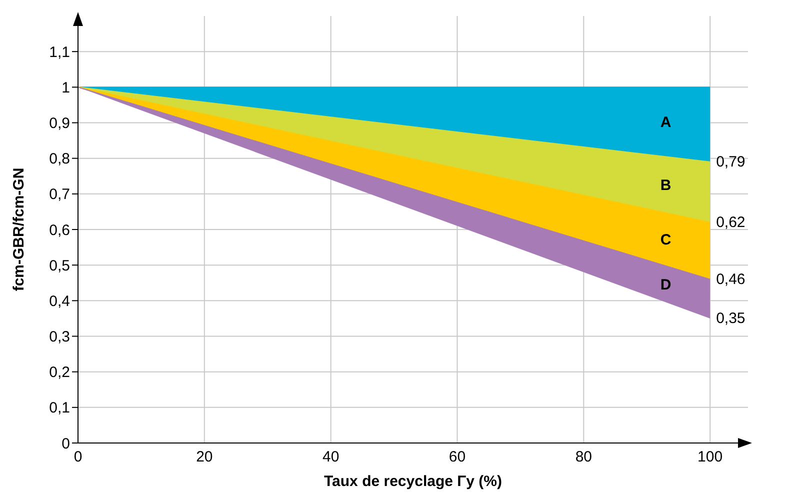 The image size is (788, 500). What do you see at coordinates (731, 318) in the screenshot?
I see `annotation: 0,35` at bounding box center [731, 318].